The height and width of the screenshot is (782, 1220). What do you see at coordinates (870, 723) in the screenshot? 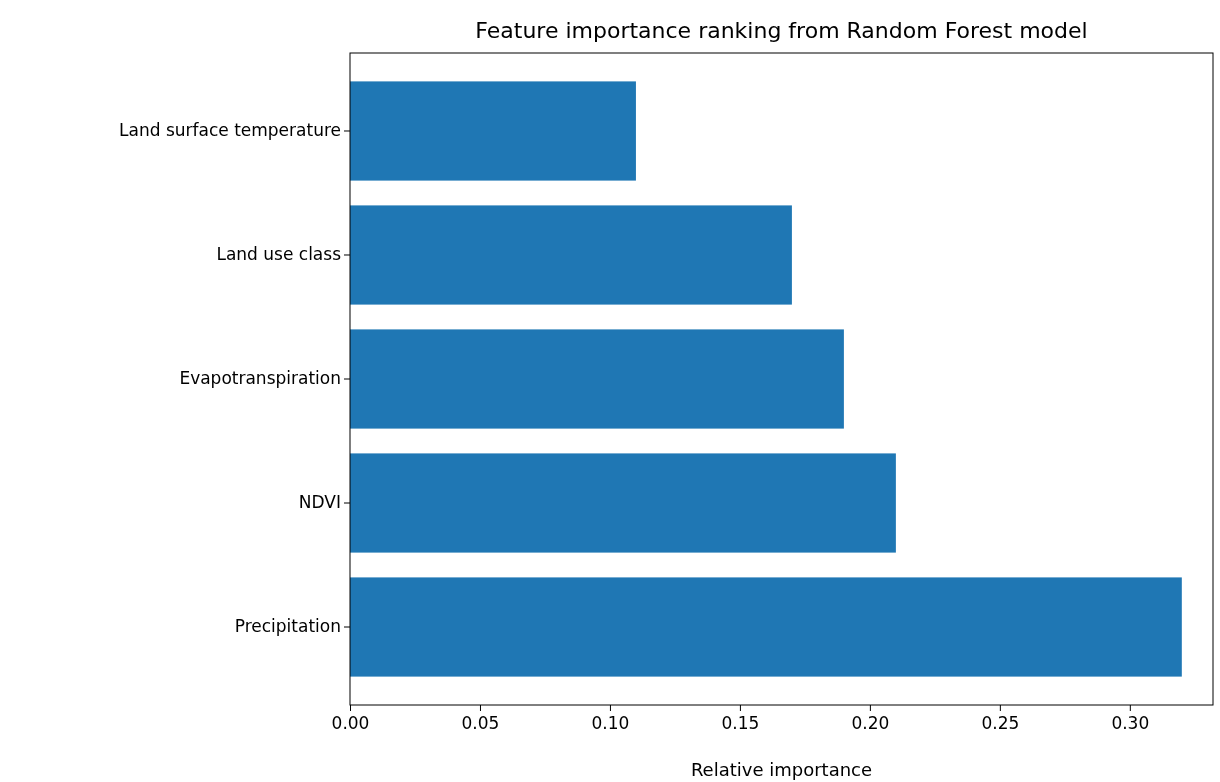
I see `x-tick-label: 0.20` at bounding box center [870, 723].